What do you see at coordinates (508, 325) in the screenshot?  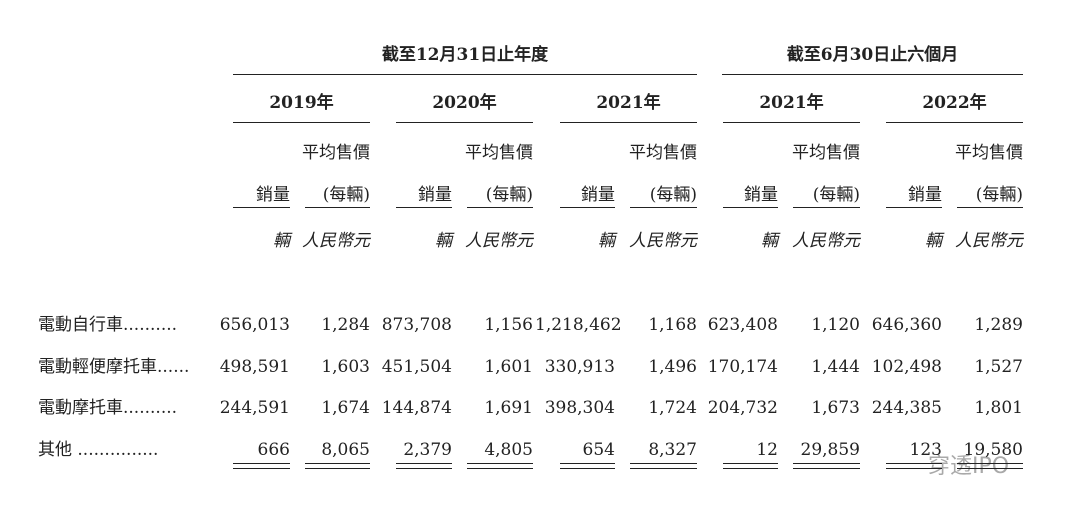 I see `cell: 1,156` at bounding box center [508, 325].